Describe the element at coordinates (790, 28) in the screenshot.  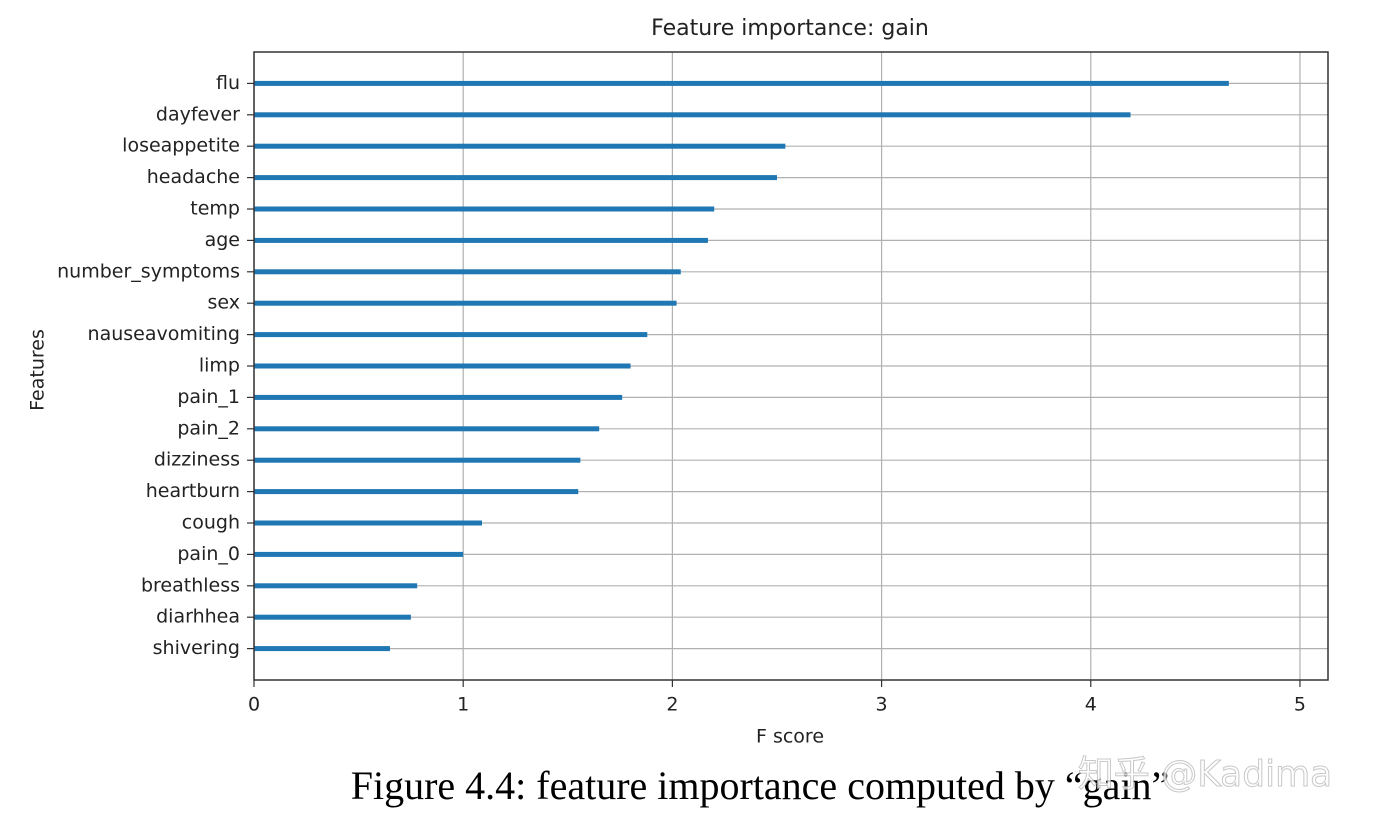
I see `chart-title: Feature importance: gain` at that location.